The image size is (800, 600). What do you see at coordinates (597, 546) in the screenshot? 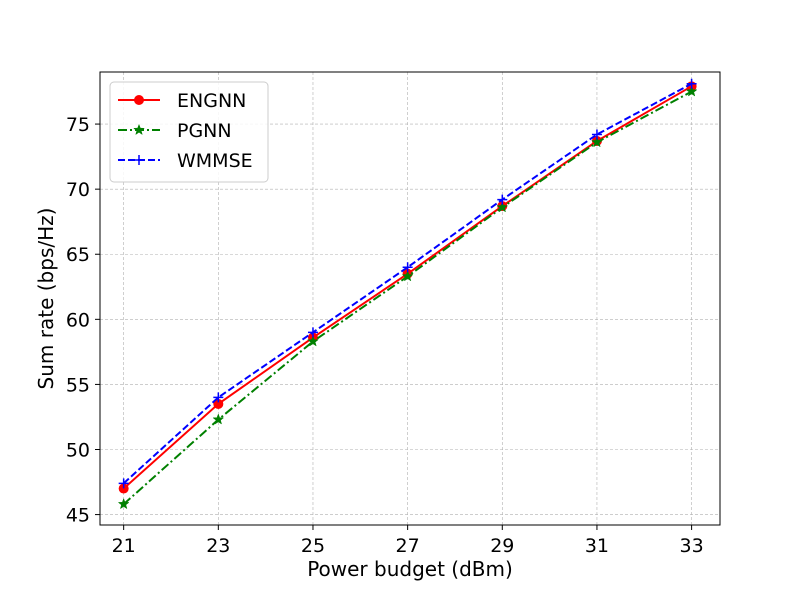
I see `x-tick-label: 31` at bounding box center [597, 546].